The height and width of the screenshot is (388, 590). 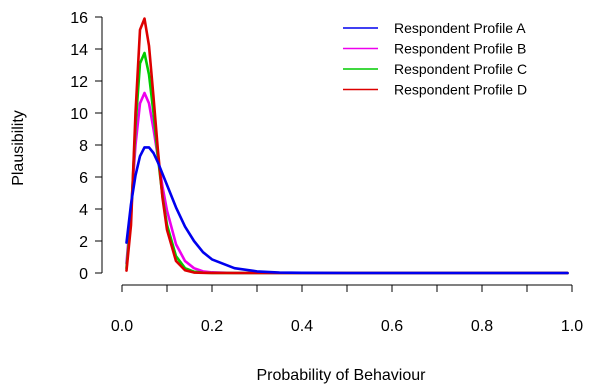 What do you see at coordinates (572, 326) in the screenshot?
I see `x-tick-label: 1.0` at bounding box center [572, 326].